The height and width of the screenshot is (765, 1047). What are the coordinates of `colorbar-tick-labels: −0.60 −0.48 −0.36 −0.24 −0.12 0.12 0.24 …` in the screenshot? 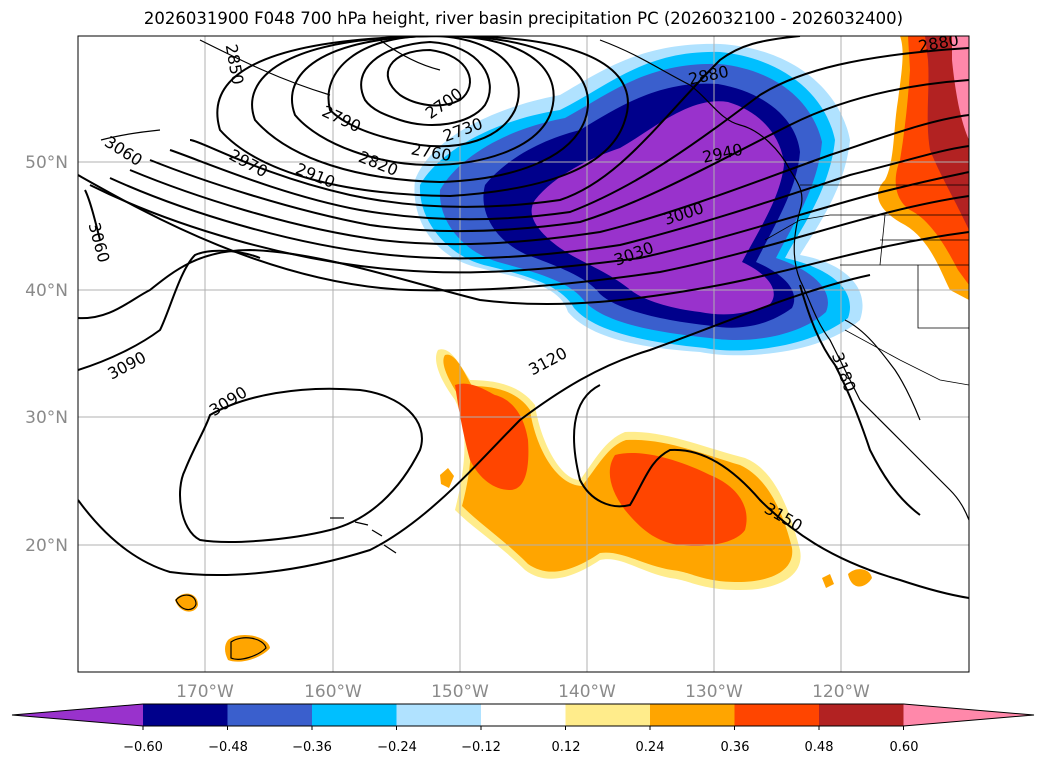 It's located at (520, 747).